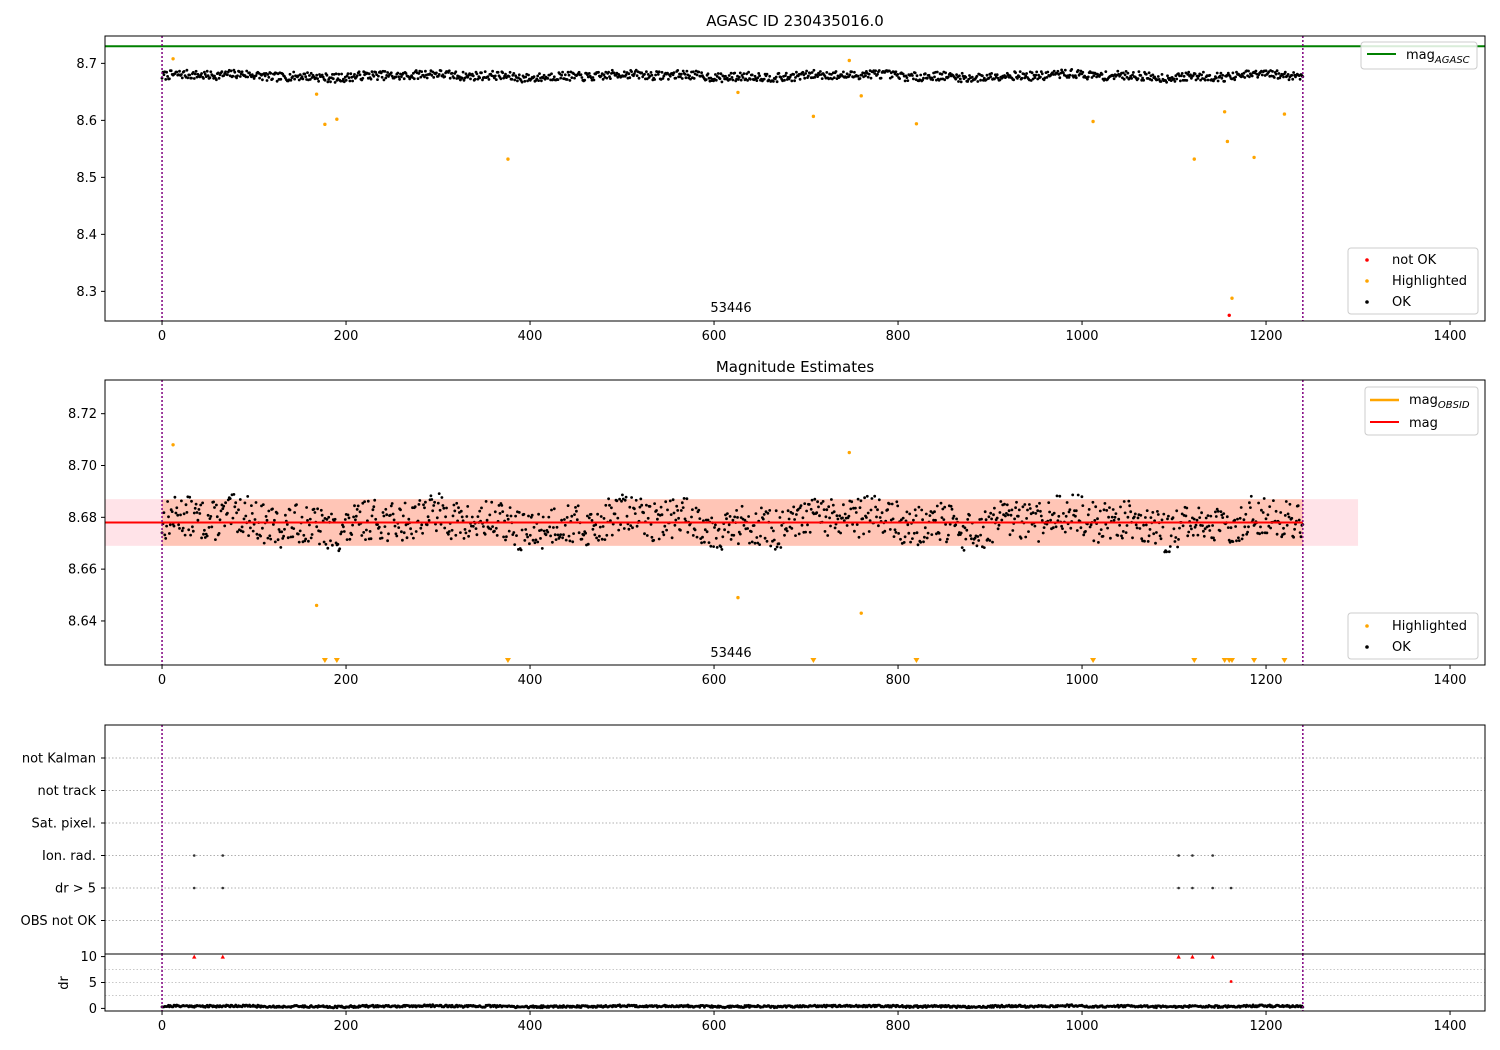 The image size is (1500, 1050). I want to click on magnitude-ytick-label: 8.66, so click(82, 570).